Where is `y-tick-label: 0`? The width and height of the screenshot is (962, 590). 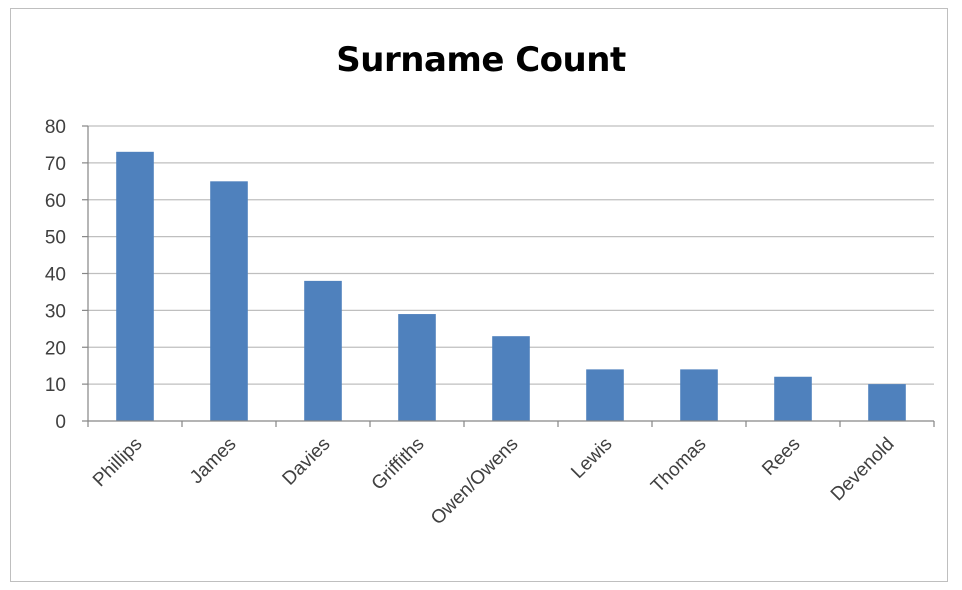
y-tick-label: 0 is located at coordinates (60, 422).